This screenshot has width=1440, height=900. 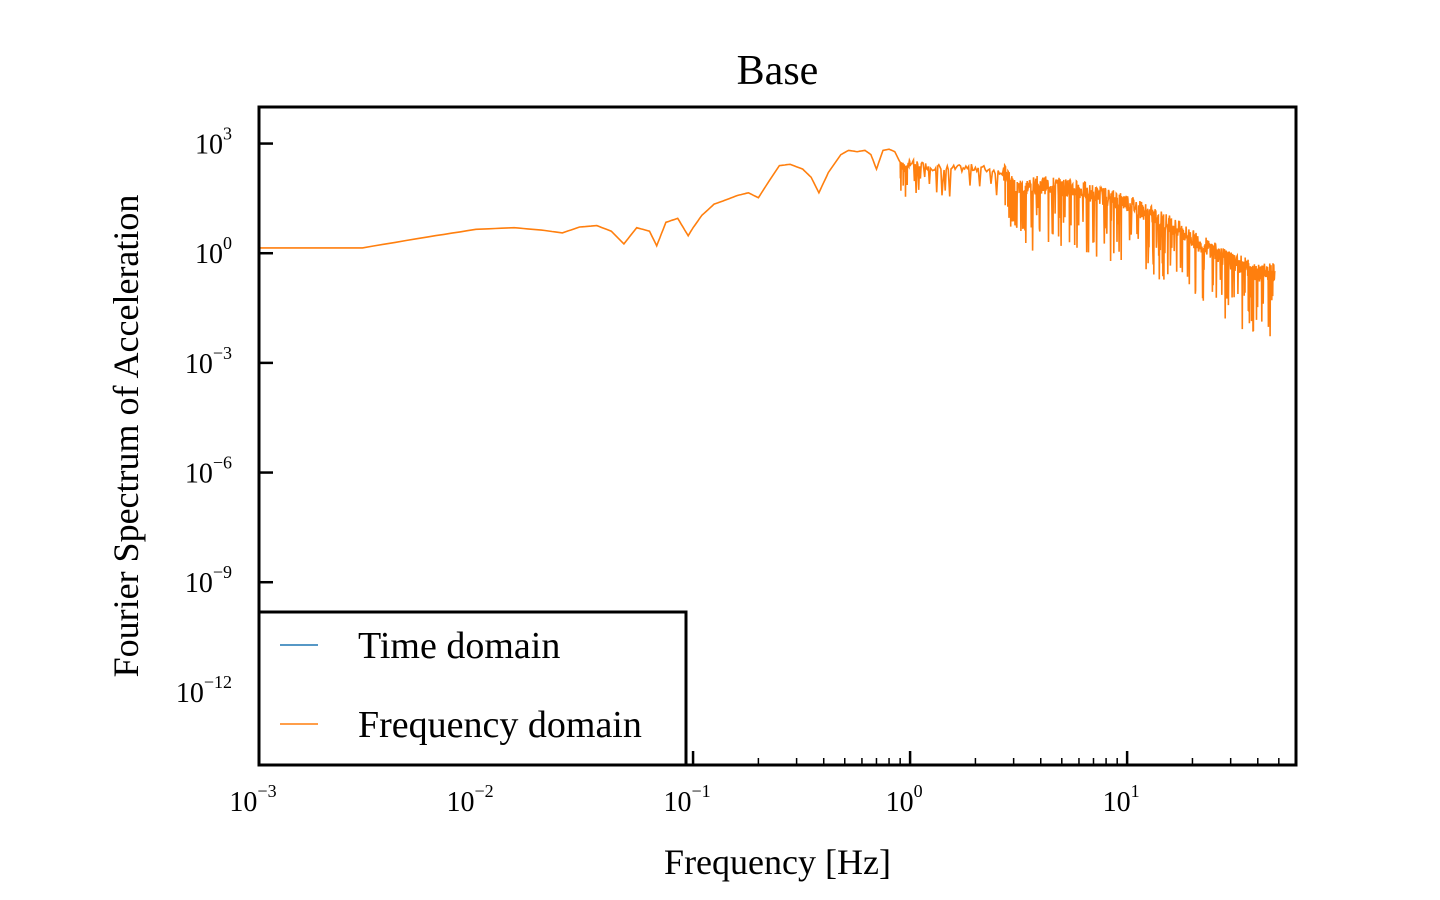 What do you see at coordinates (208, 580) in the screenshot?
I see `y-tick-label: 10⁻⁹` at bounding box center [208, 580].